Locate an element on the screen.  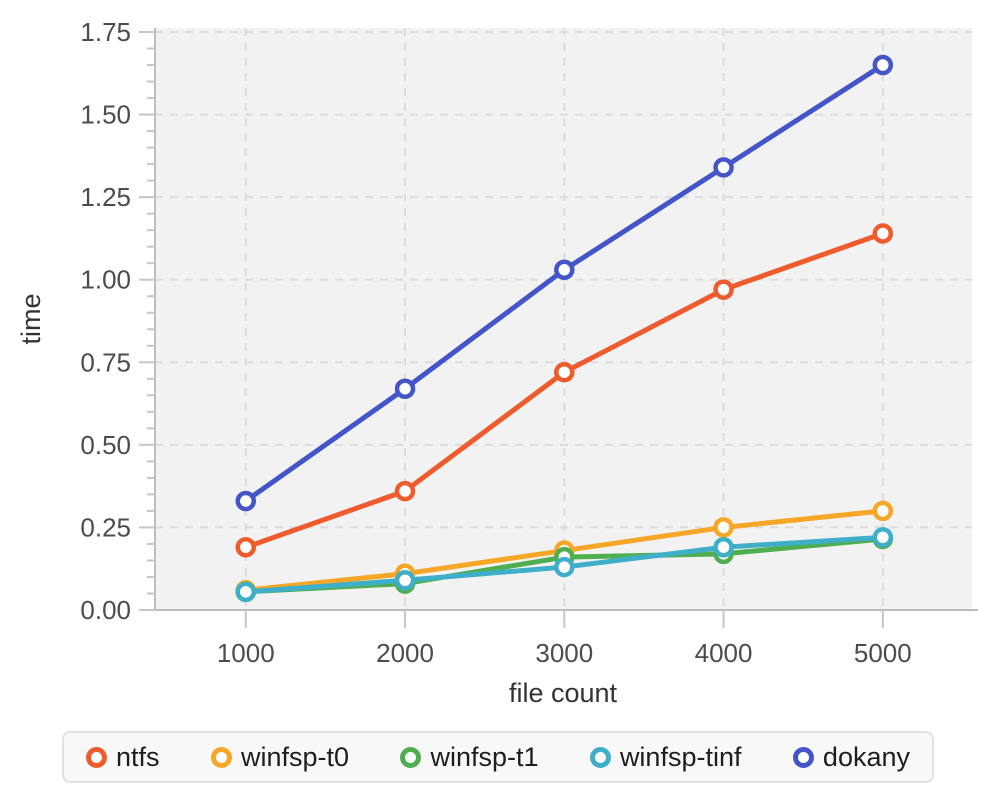
legend-item-ntfs: ntfs is located at coordinates (123, 756).